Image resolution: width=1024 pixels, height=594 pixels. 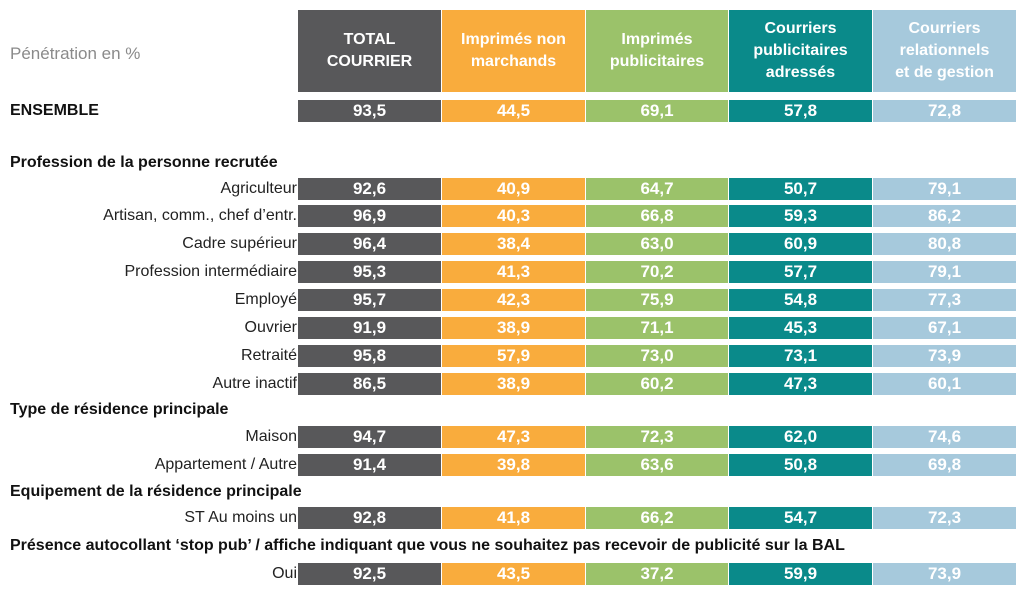 I want to click on table-cell: 73,1, so click(x=800, y=356).